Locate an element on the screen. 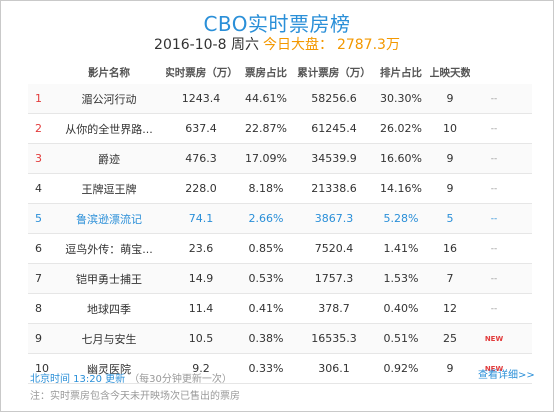 The width and height of the screenshot is (554, 412). table-row: 3 爵迹 476.3 17.09% 34539.9 16.60% 9 -- is located at coordinates (280, 159).